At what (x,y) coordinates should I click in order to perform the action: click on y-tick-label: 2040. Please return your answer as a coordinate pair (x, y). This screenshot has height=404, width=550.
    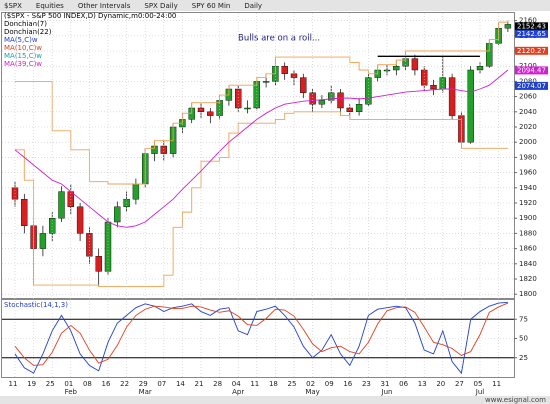
    Looking at the image, I should click on (528, 112).